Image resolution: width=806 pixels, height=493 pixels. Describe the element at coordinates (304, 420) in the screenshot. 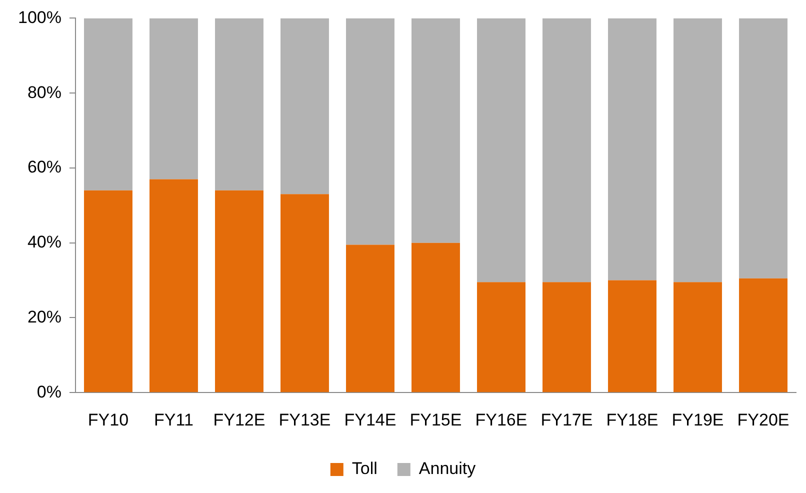

I see `x-tick-label: FY13E` at that location.